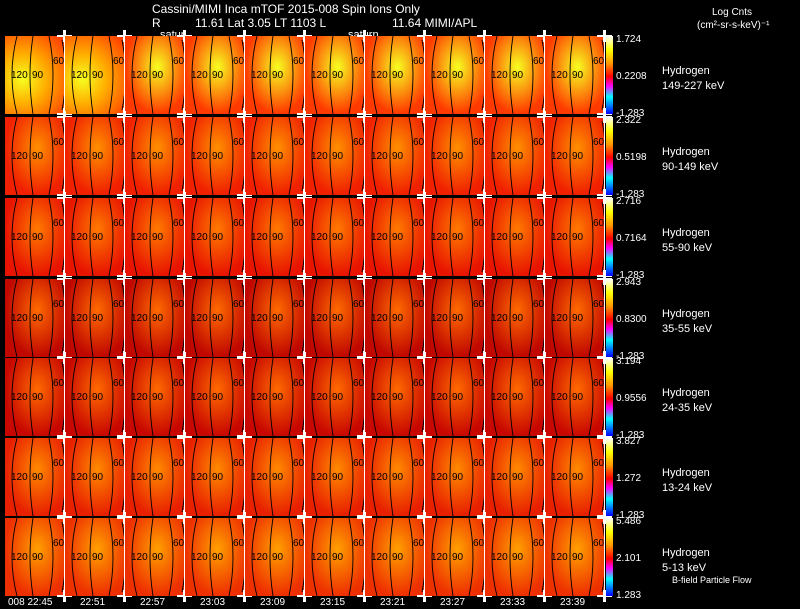 This screenshot has height=609, width=800. What do you see at coordinates (261, 23) in the screenshot?
I see `title-line-2: 11.61 Lat 3.05 LT 1103 L` at bounding box center [261, 23].